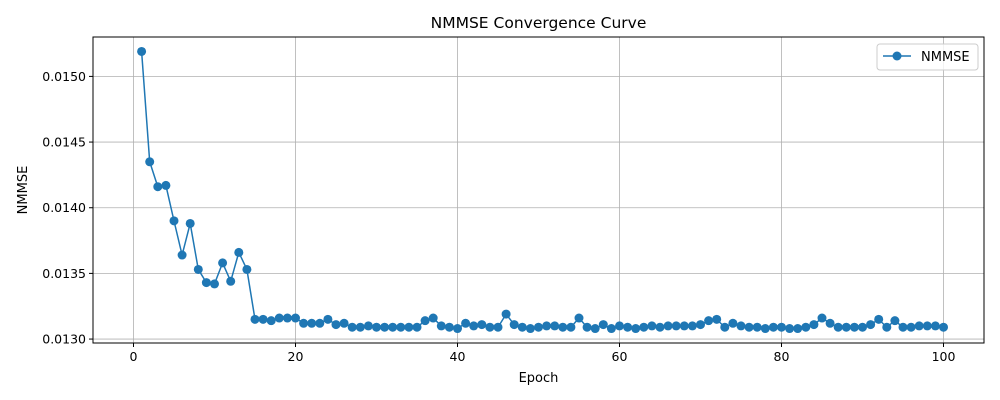 The height and width of the screenshot is (400, 1000). What do you see at coordinates (539, 378) in the screenshot?
I see `x-axis-label: Epoch` at bounding box center [539, 378].